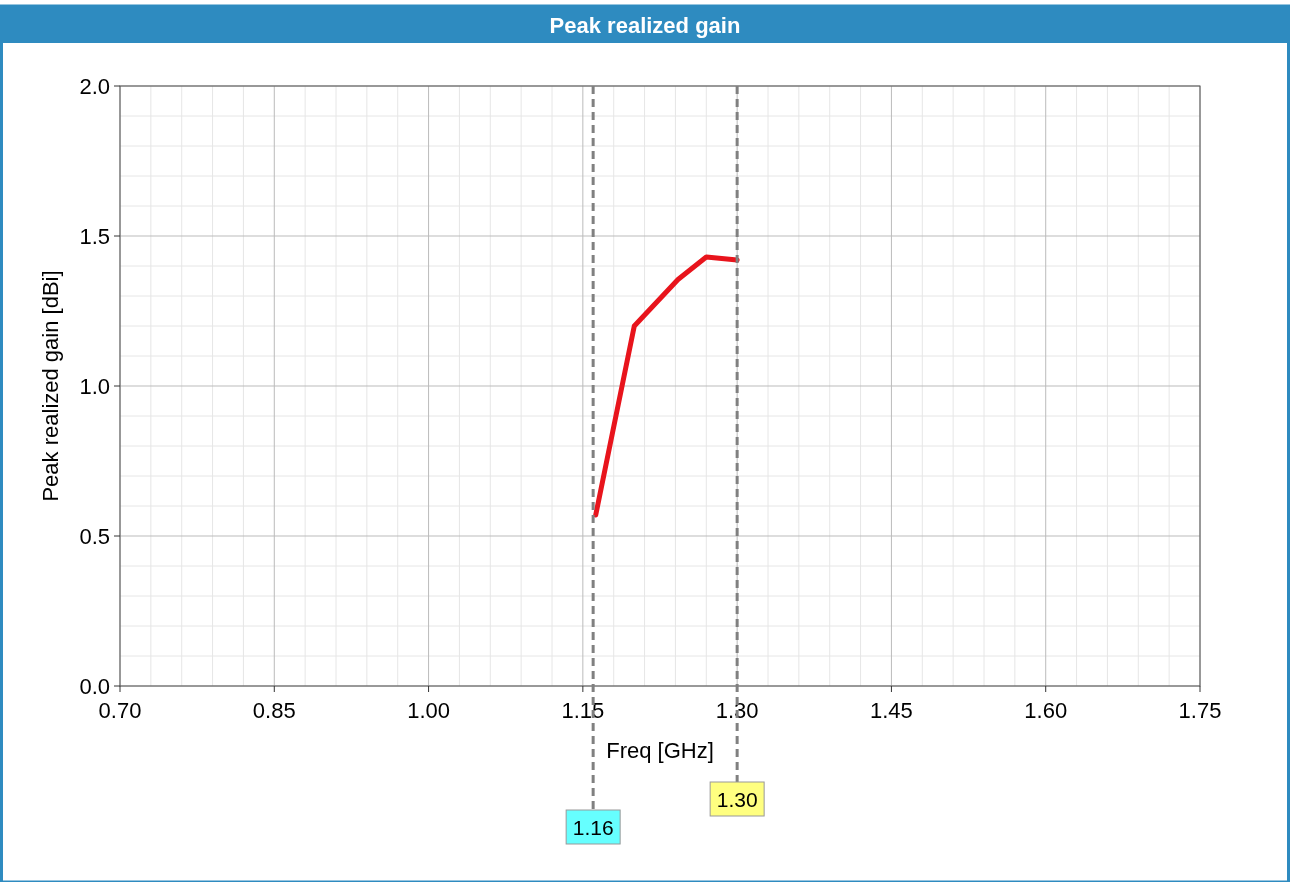  I want to click on x-tick-label: 1.15, so click(583, 710).